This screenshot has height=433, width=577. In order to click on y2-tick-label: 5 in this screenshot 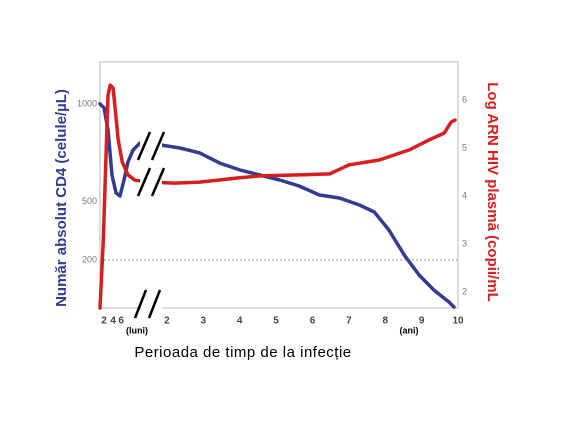, I will do `click(464, 147)`.